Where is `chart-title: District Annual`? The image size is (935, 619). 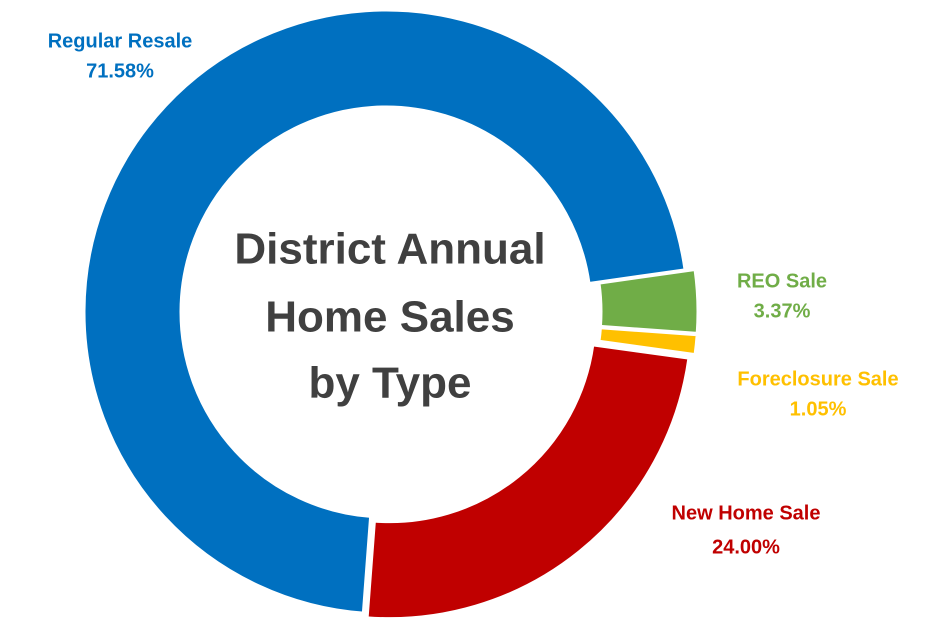 chart-title: District Annual is located at coordinates (389, 249).